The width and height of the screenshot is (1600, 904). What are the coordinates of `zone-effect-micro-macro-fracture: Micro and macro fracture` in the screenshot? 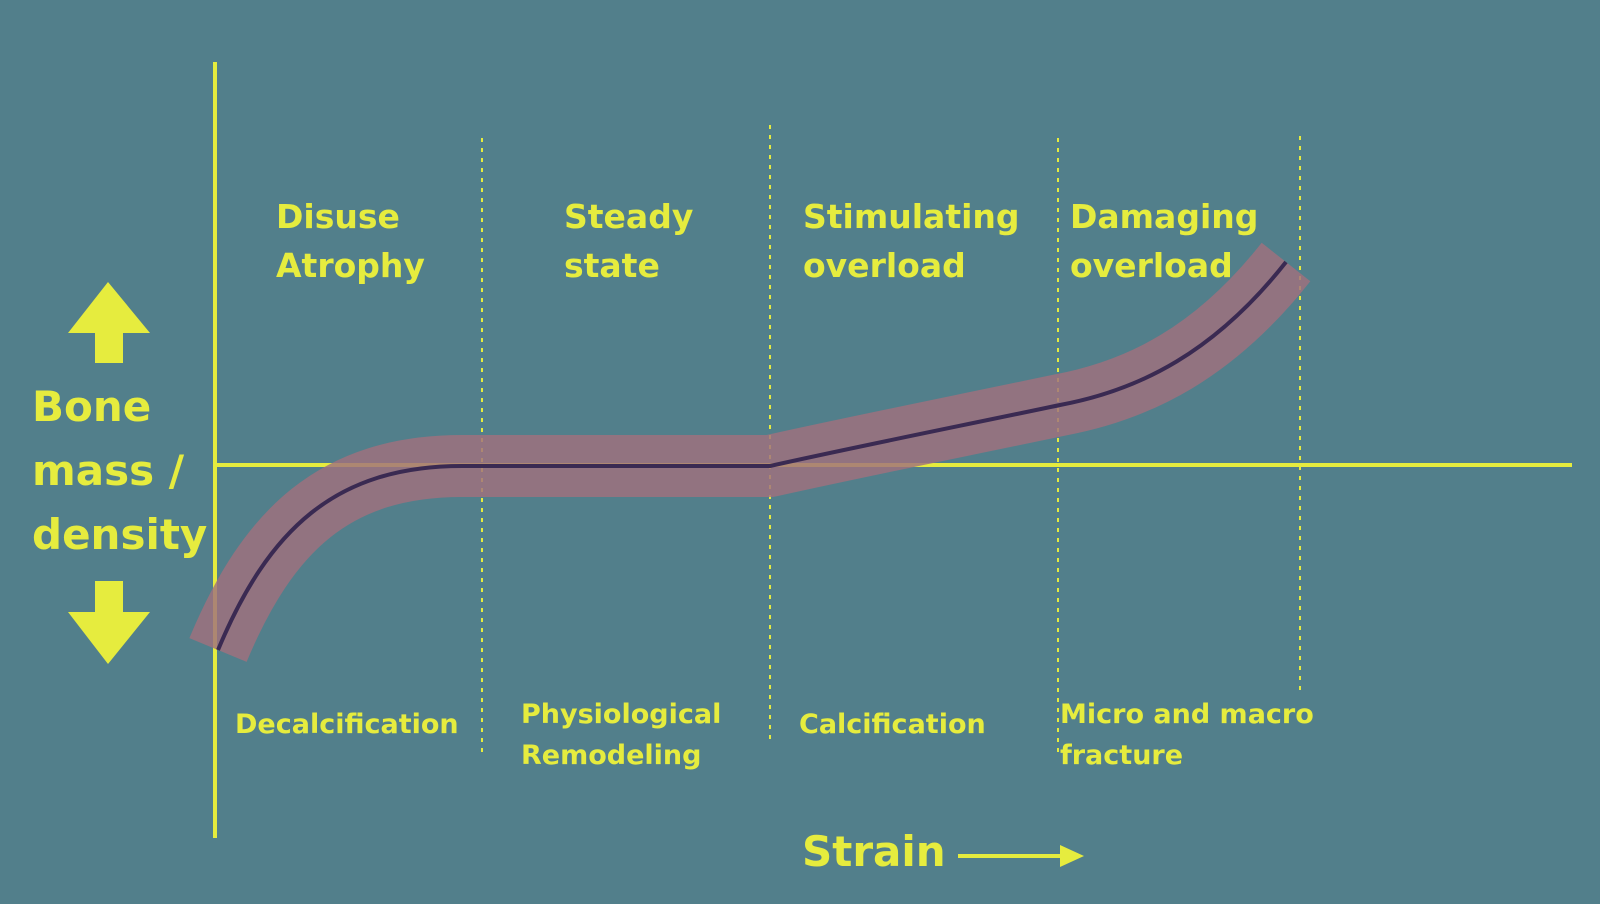 It's located at (1191, 735).